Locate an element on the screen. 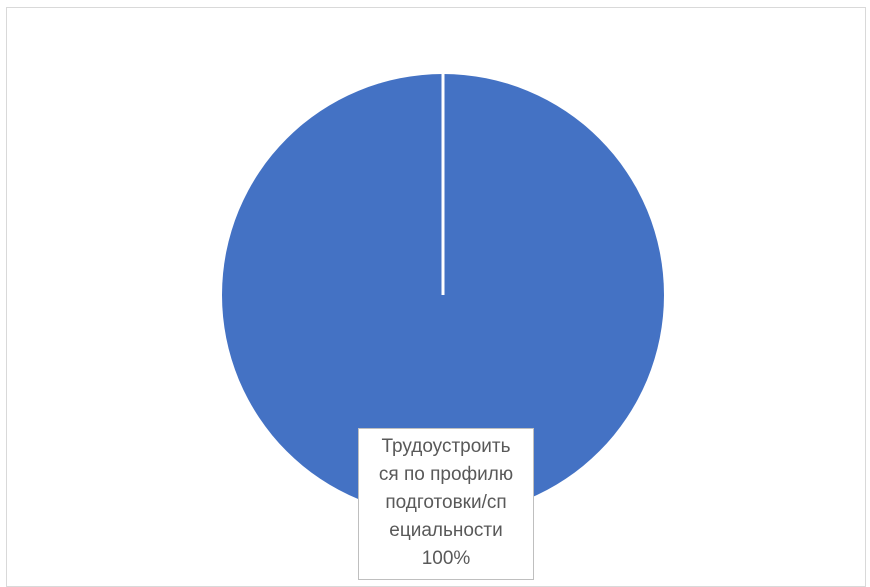  data-label-percent: 100% is located at coordinates (446, 558).